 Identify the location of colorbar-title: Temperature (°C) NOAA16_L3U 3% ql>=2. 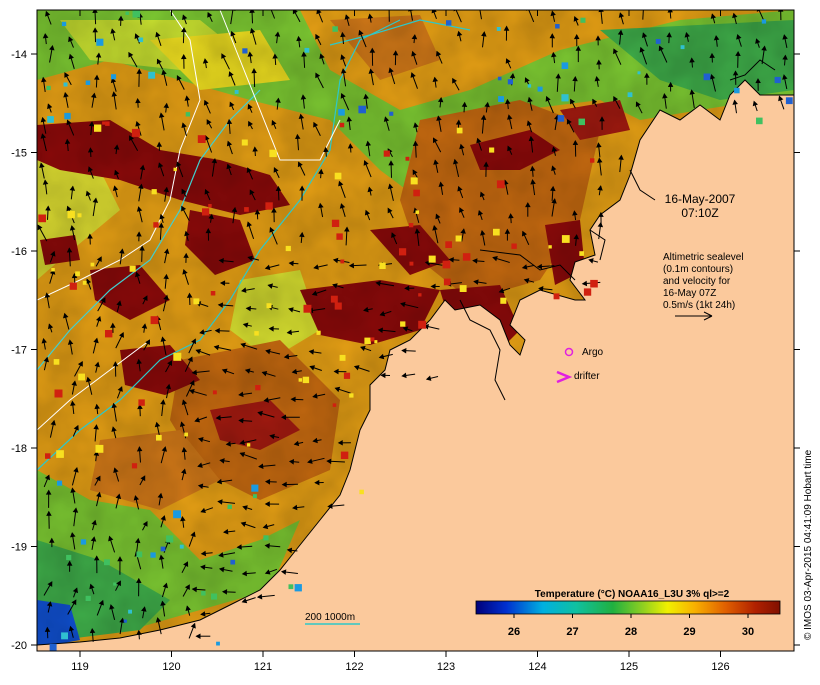
(632, 594).